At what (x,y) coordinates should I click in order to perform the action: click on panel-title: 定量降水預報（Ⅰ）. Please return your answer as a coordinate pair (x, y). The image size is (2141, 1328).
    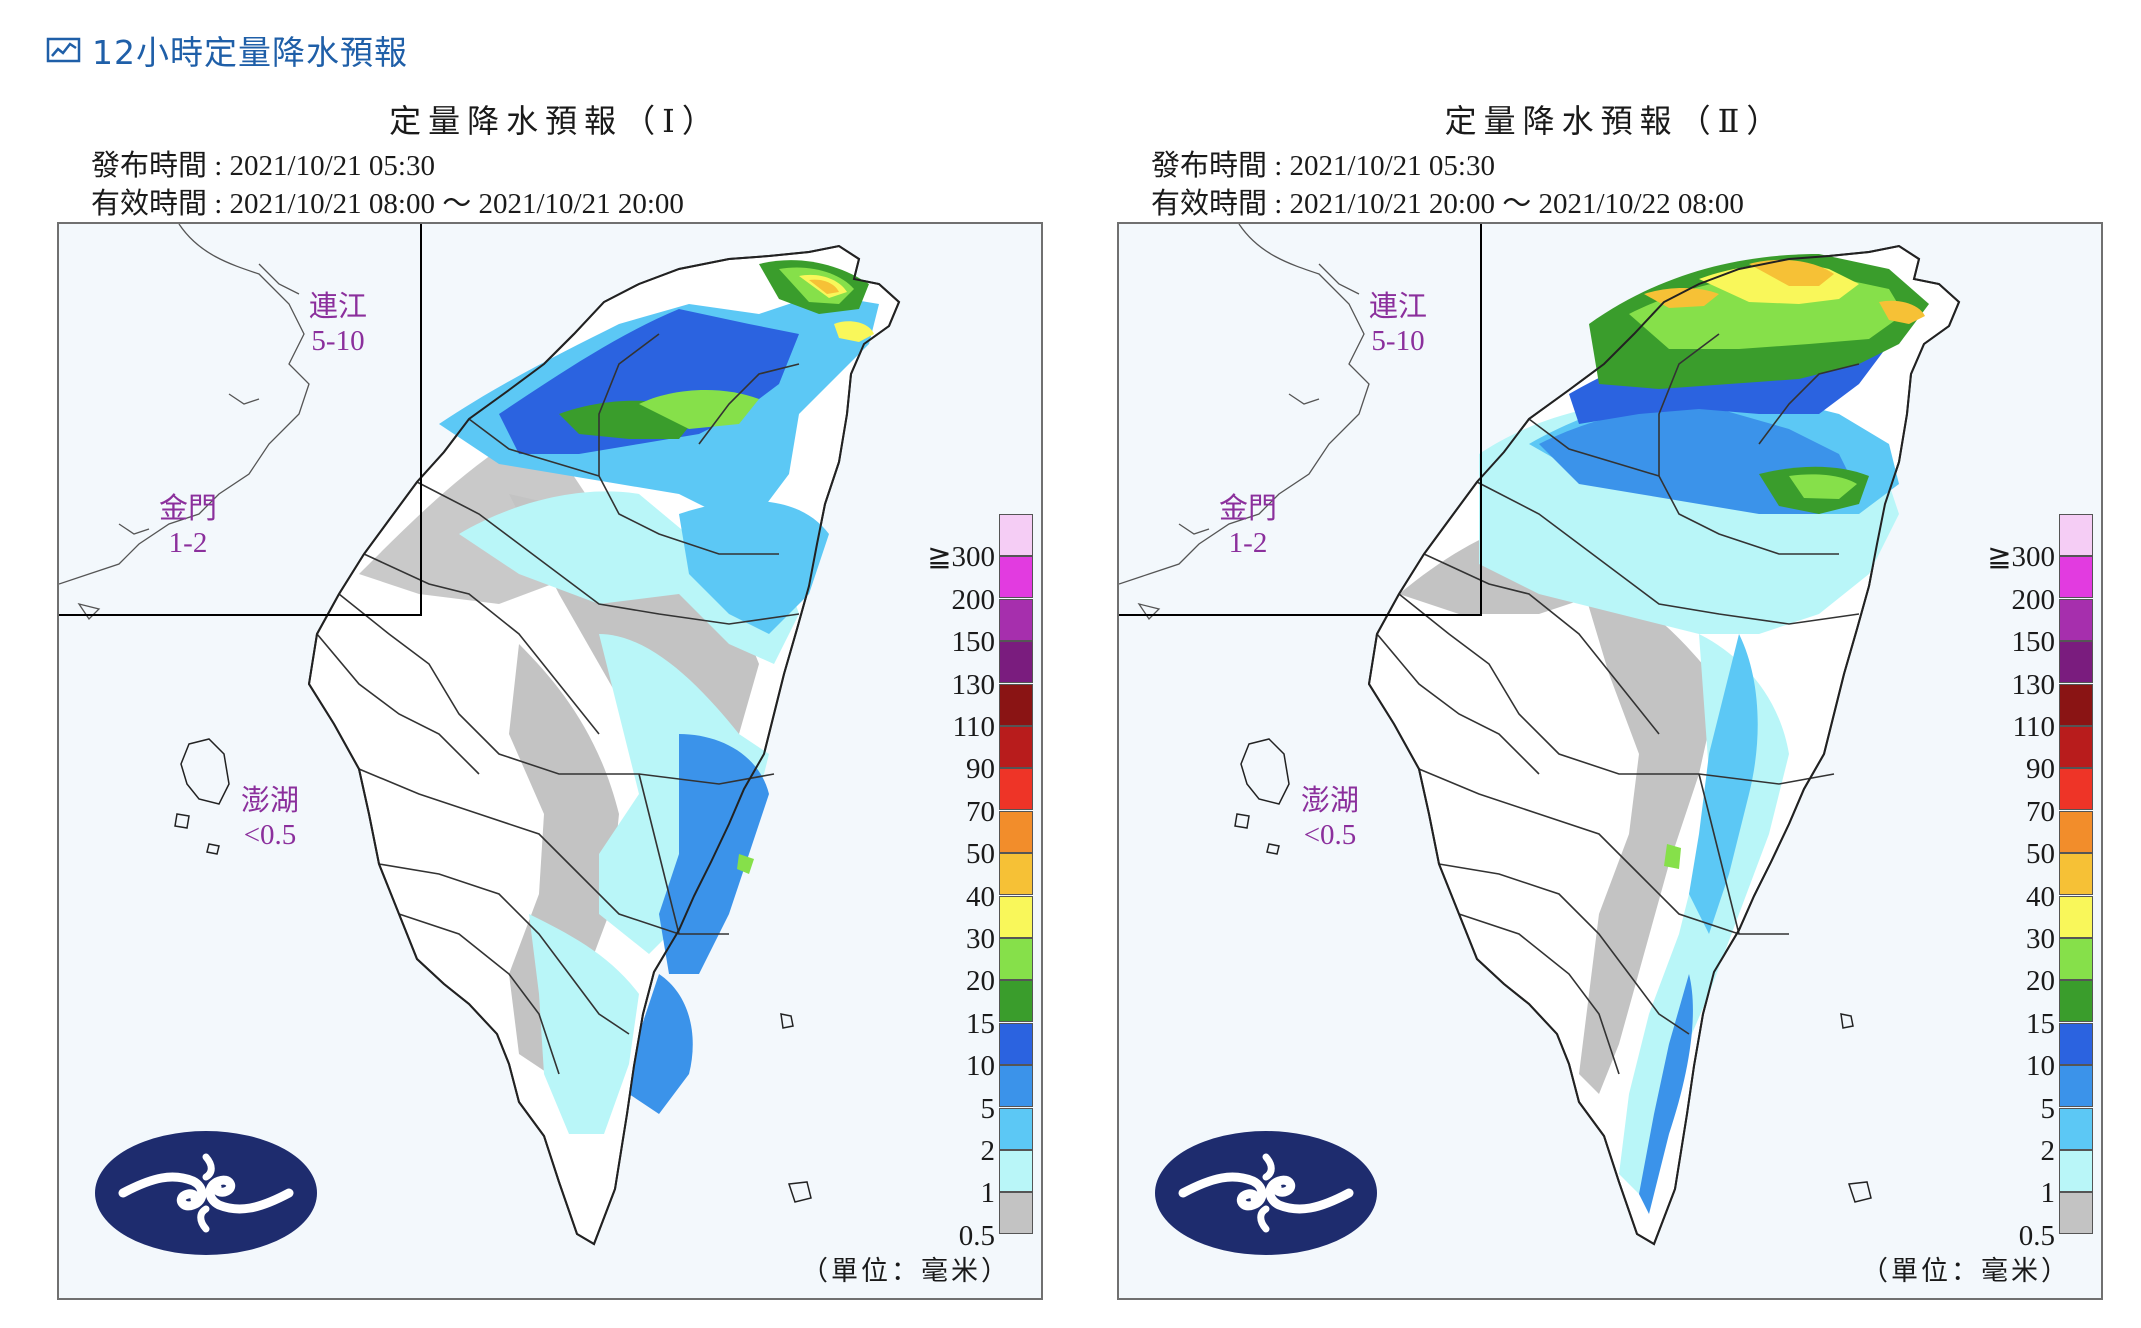
    Looking at the image, I should click on (555, 121).